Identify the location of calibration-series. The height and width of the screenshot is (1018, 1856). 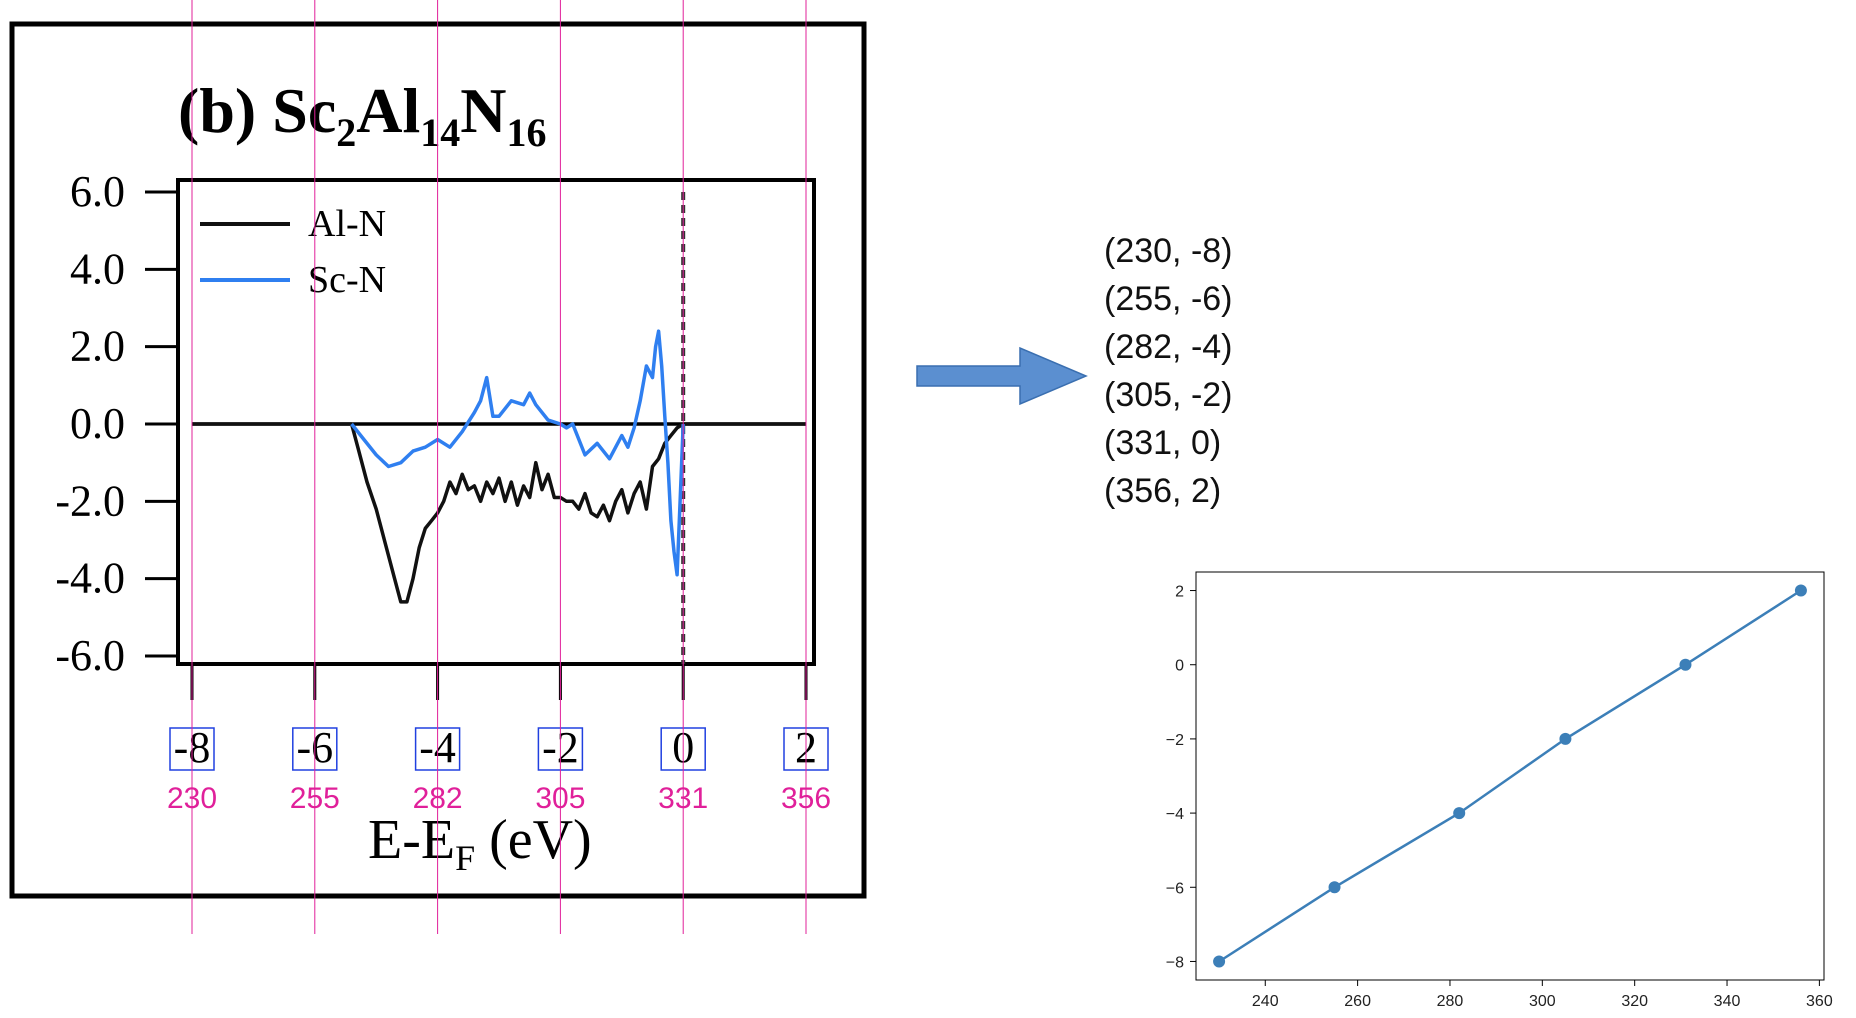
(1510, 776).